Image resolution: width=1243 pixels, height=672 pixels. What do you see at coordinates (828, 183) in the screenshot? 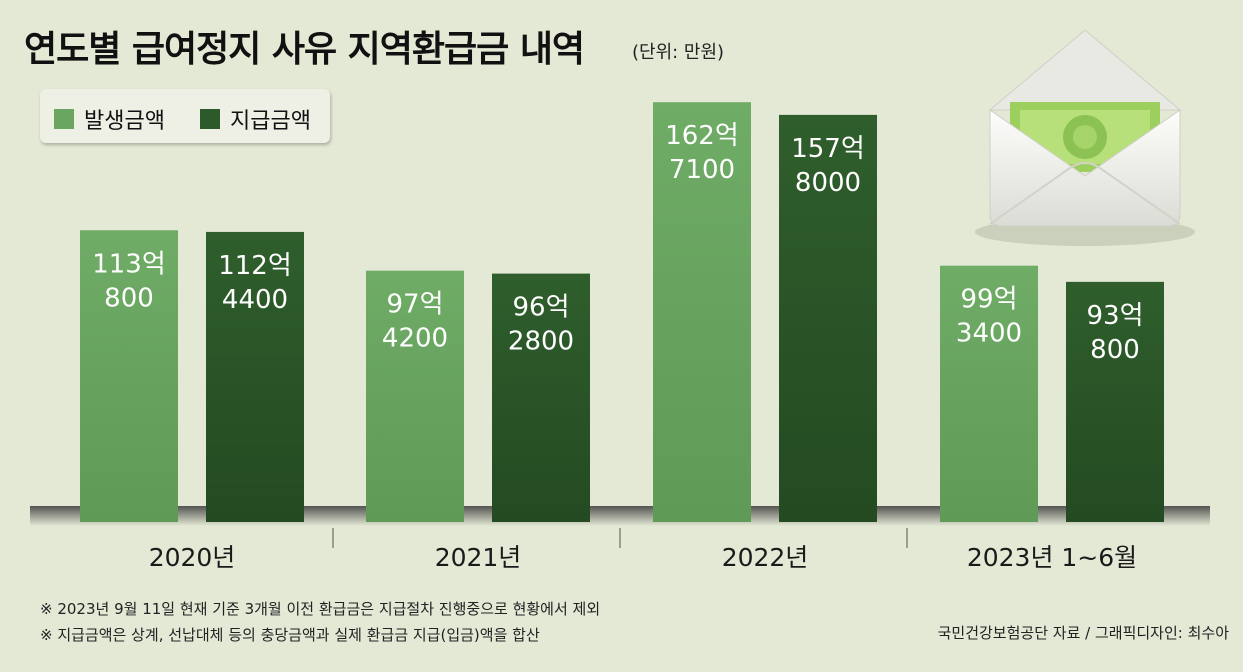
I see `data-label-paid-2-1: 8000` at bounding box center [828, 183].